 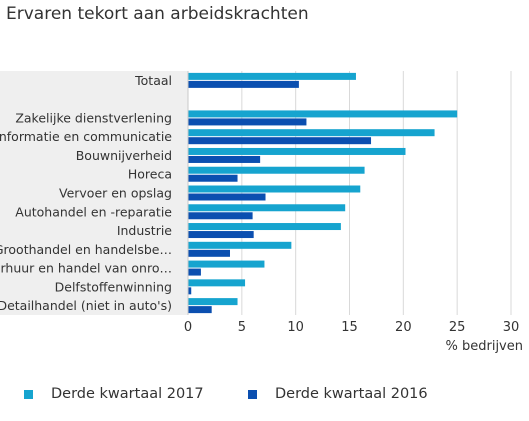 What do you see at coordinates (295, 327) in the screenshot?
I see `x-tick-label: 10` at bounding box center [295, 327].